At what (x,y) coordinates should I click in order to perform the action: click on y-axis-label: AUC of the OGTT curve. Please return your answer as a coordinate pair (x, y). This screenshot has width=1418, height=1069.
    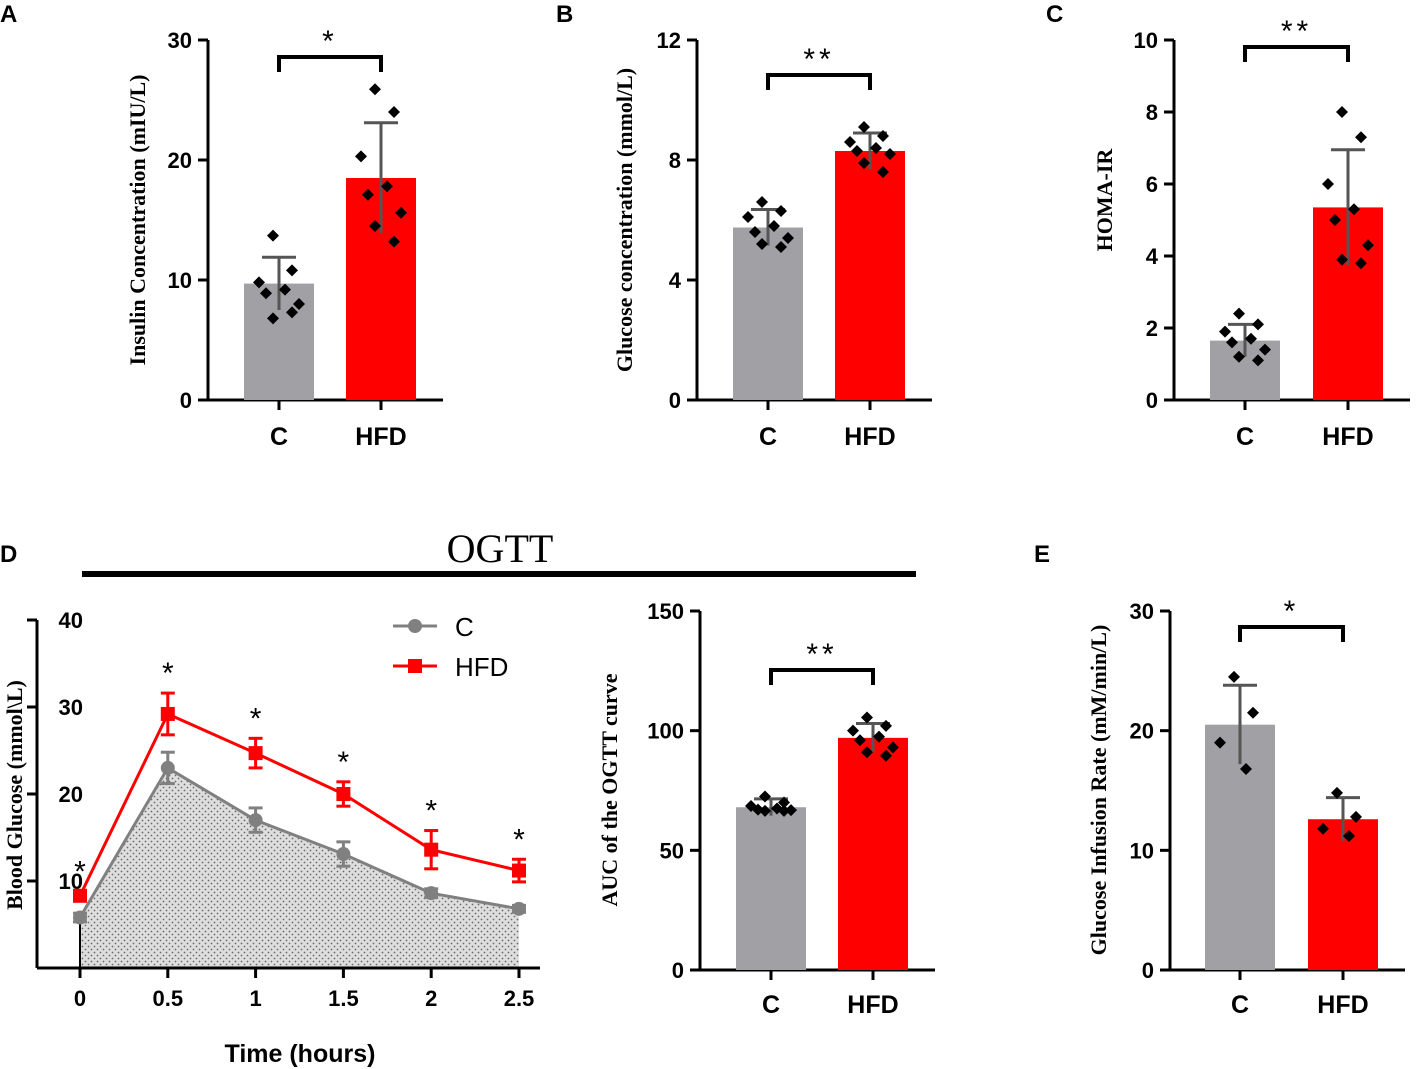
    Looking at the image, I should click on (609, 789).